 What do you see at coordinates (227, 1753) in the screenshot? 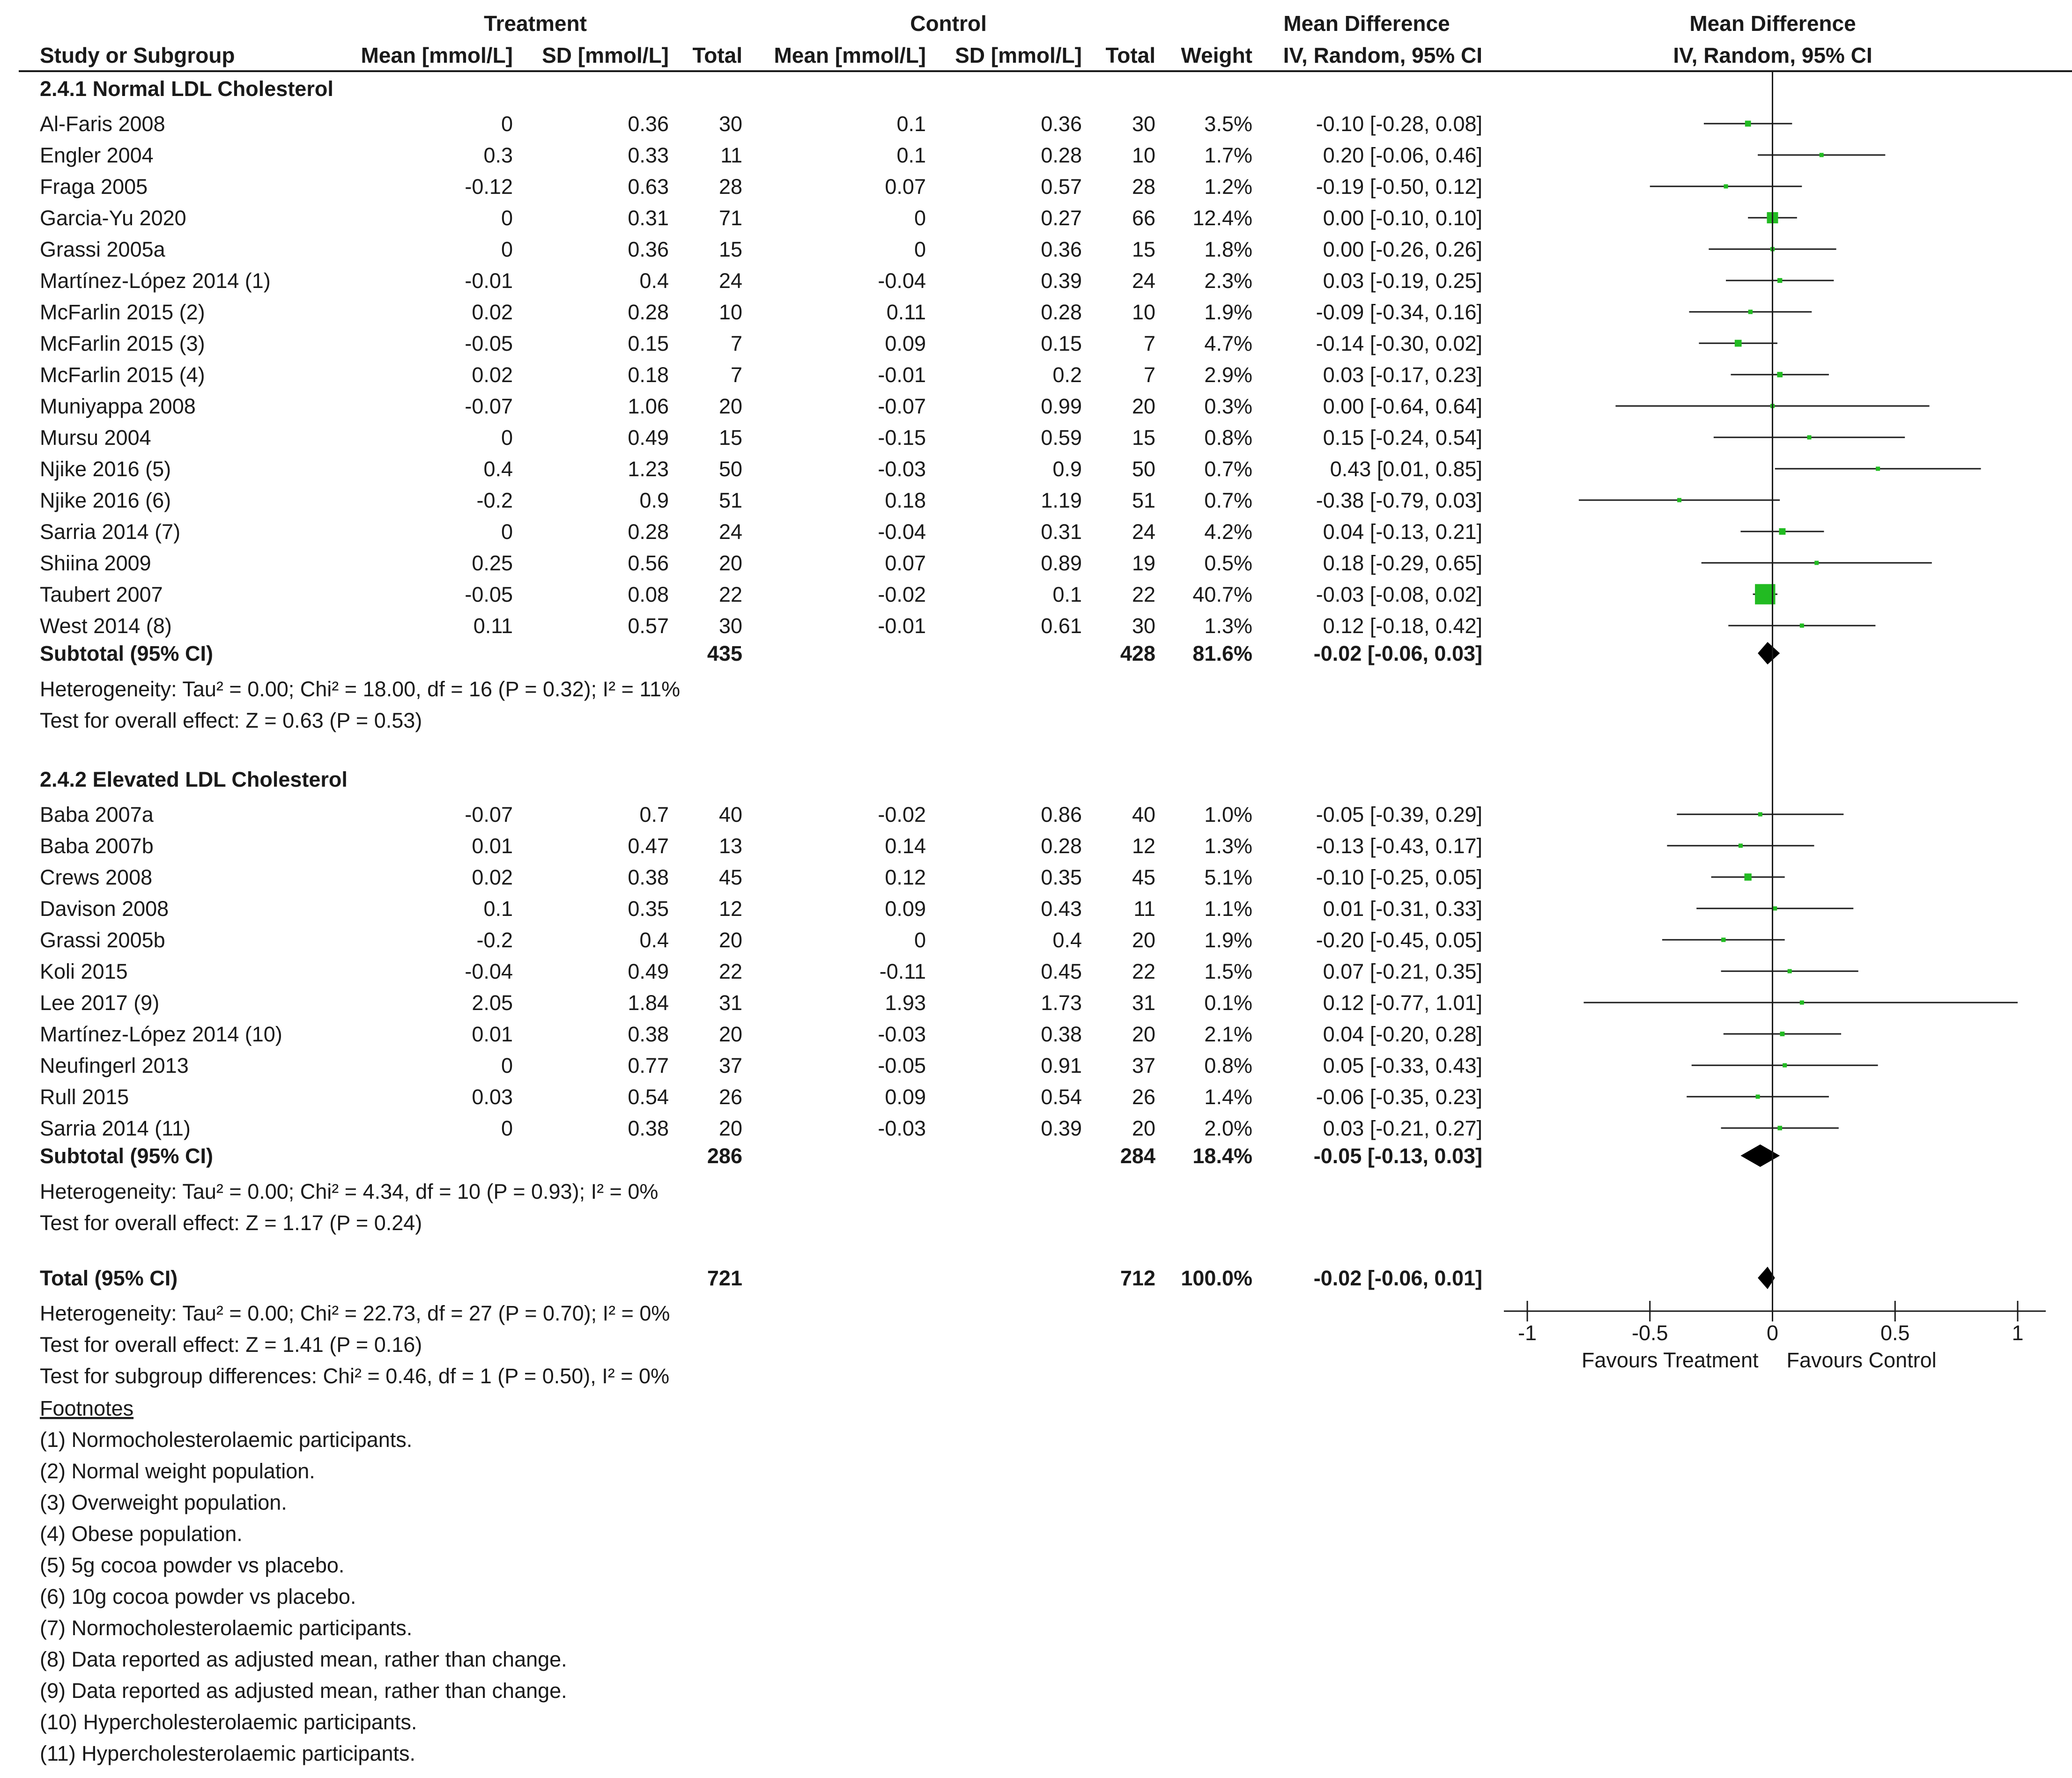
I see `footnote: (11) Hypercholesterolaemic participants.` at bounding box center [227, 1753].